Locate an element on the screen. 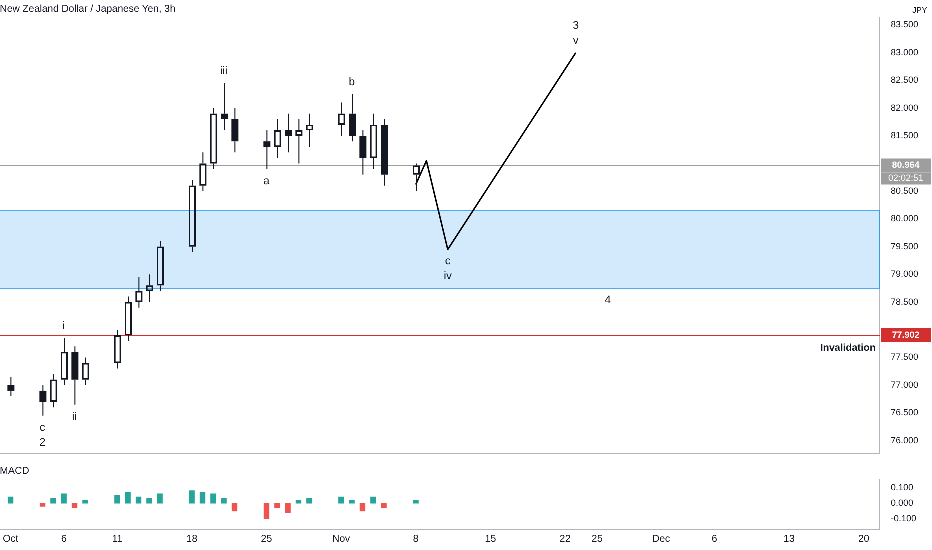 This screenshot has width=932, height=550. y-tick-label: 0.100 is located at coordinates (902, 487).